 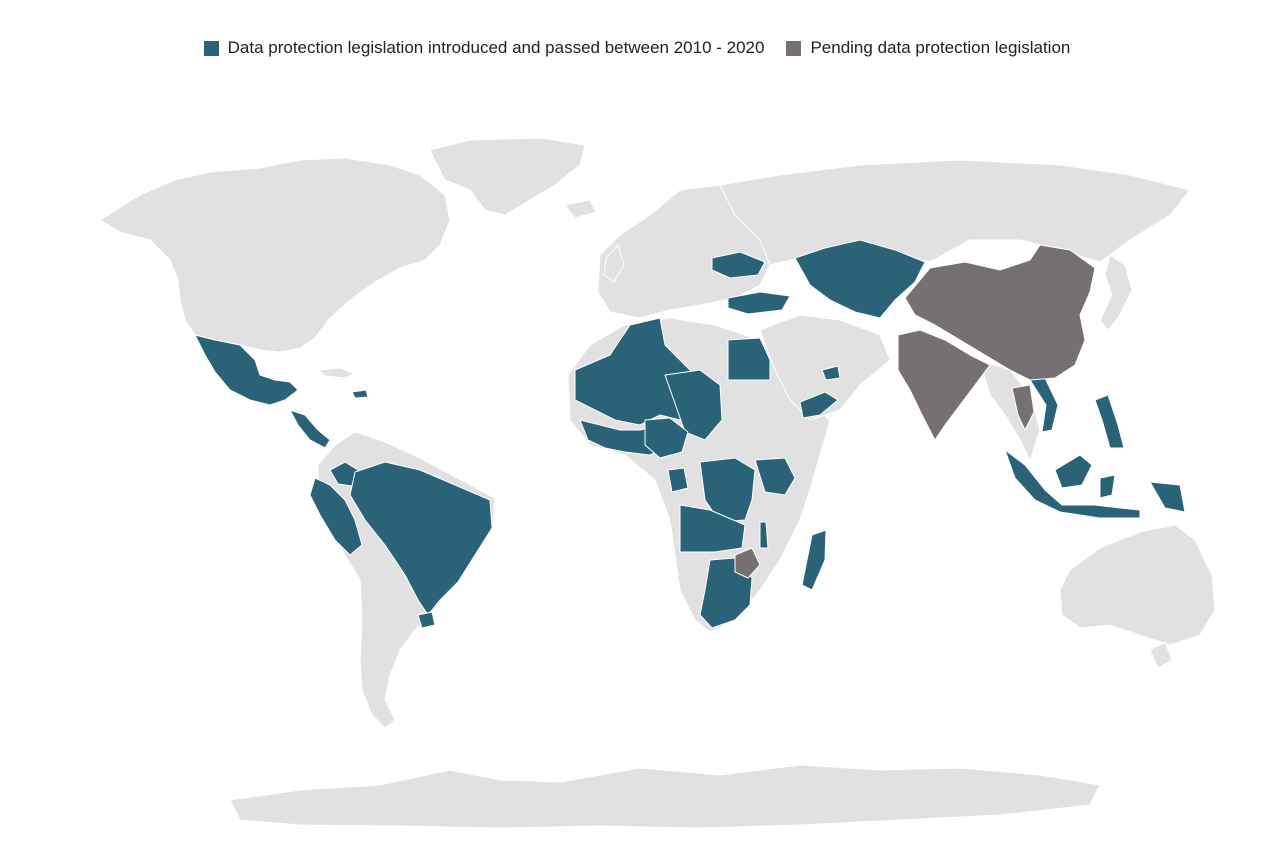 I want to click on legend-item-pending: Pending data protection legislation, so click(x=928, y=48).